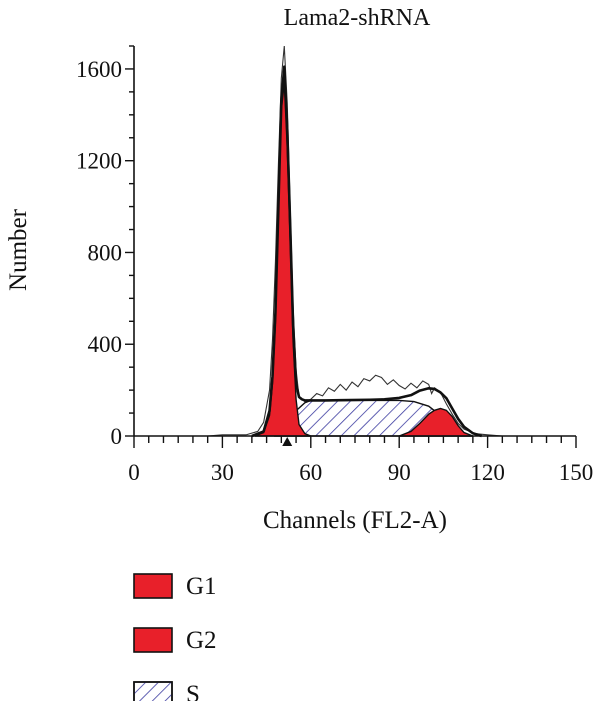 This screenshot has width=600, height=706. What do you see at coordinates (487, 472) in the screenshot?
I see `x-tick-label: 120` at bounding box center [487, 472].